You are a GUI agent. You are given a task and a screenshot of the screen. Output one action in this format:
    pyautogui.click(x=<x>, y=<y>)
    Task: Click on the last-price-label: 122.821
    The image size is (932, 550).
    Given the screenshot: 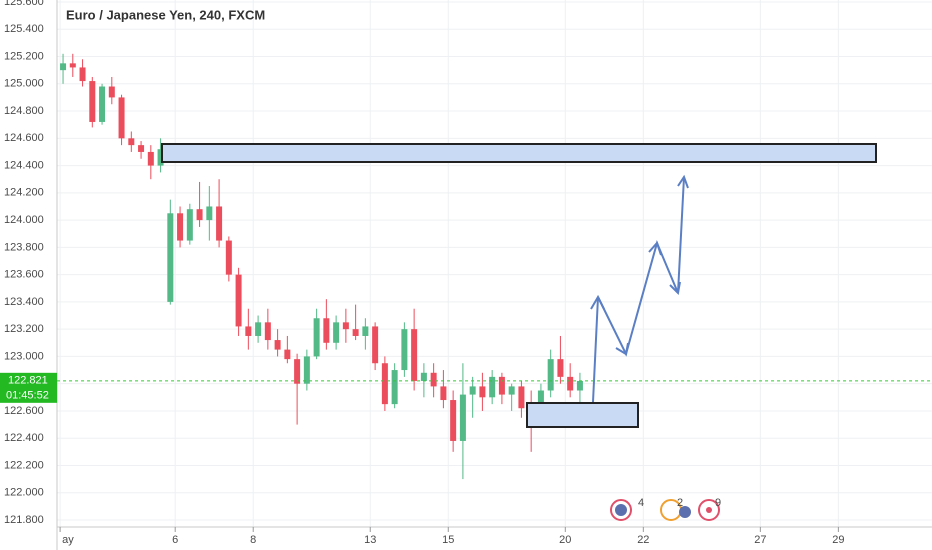 What is the action you would take?
    pyautogui.click(x=28, y=381)
    